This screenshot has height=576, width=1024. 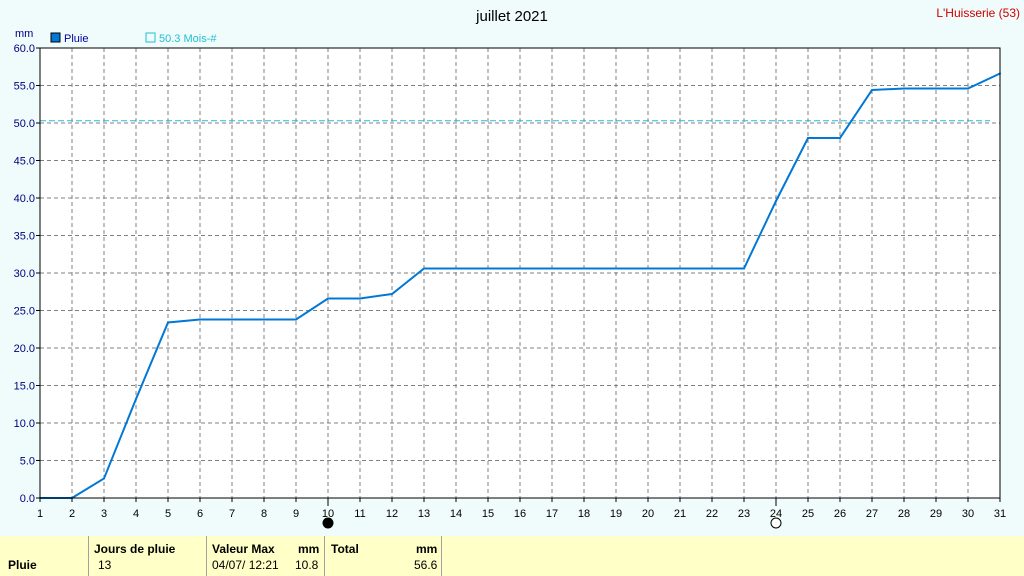 What do you see at coordinates (426, 565) in the screenshot?
I see `total-value: 56.6` at bounding box center [426, 565].